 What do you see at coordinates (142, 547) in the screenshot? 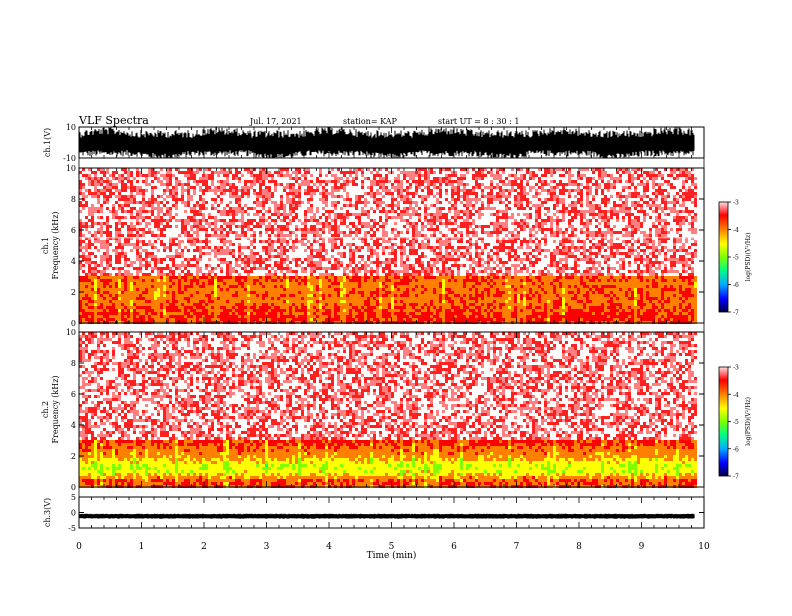
I see `x-tick-label: 1` at bounding box center [142, 547].